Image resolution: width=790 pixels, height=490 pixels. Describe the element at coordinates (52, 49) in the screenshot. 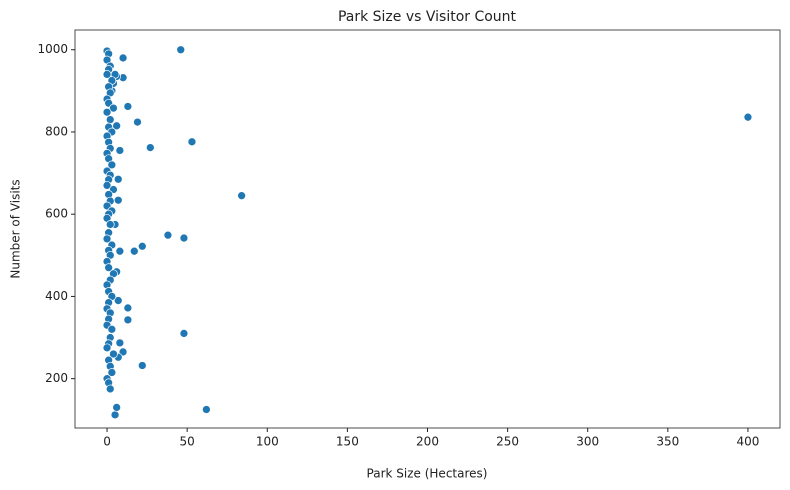

I see `y-tick-label: 1000` at that location.